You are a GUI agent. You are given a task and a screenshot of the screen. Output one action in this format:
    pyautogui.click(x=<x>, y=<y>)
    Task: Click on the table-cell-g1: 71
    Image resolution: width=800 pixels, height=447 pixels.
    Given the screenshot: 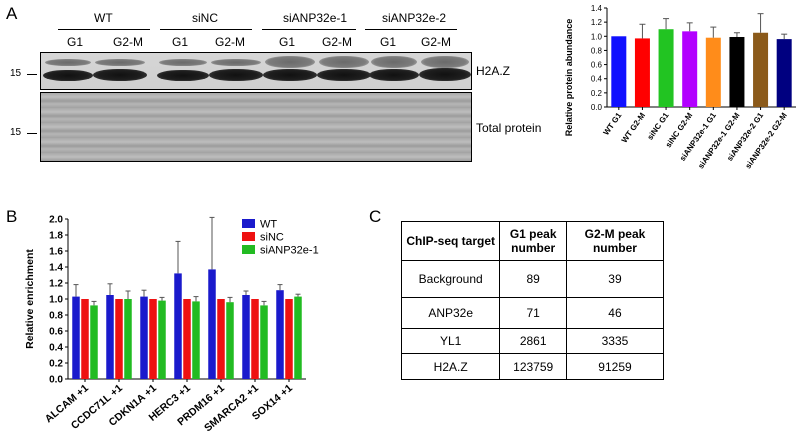 What is the action you would take?
    pyautogui.click(x=533, y=313)
    